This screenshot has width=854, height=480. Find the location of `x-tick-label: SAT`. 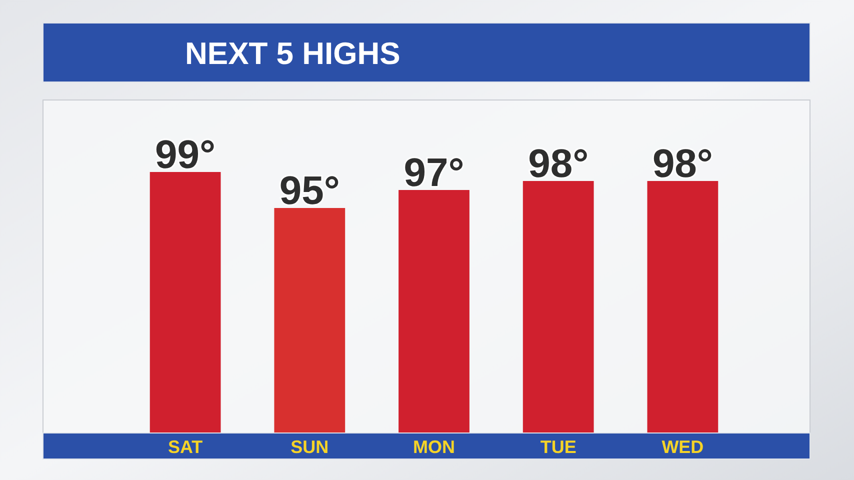

x-tick-label: SAT is located at coordinates (185, 447).